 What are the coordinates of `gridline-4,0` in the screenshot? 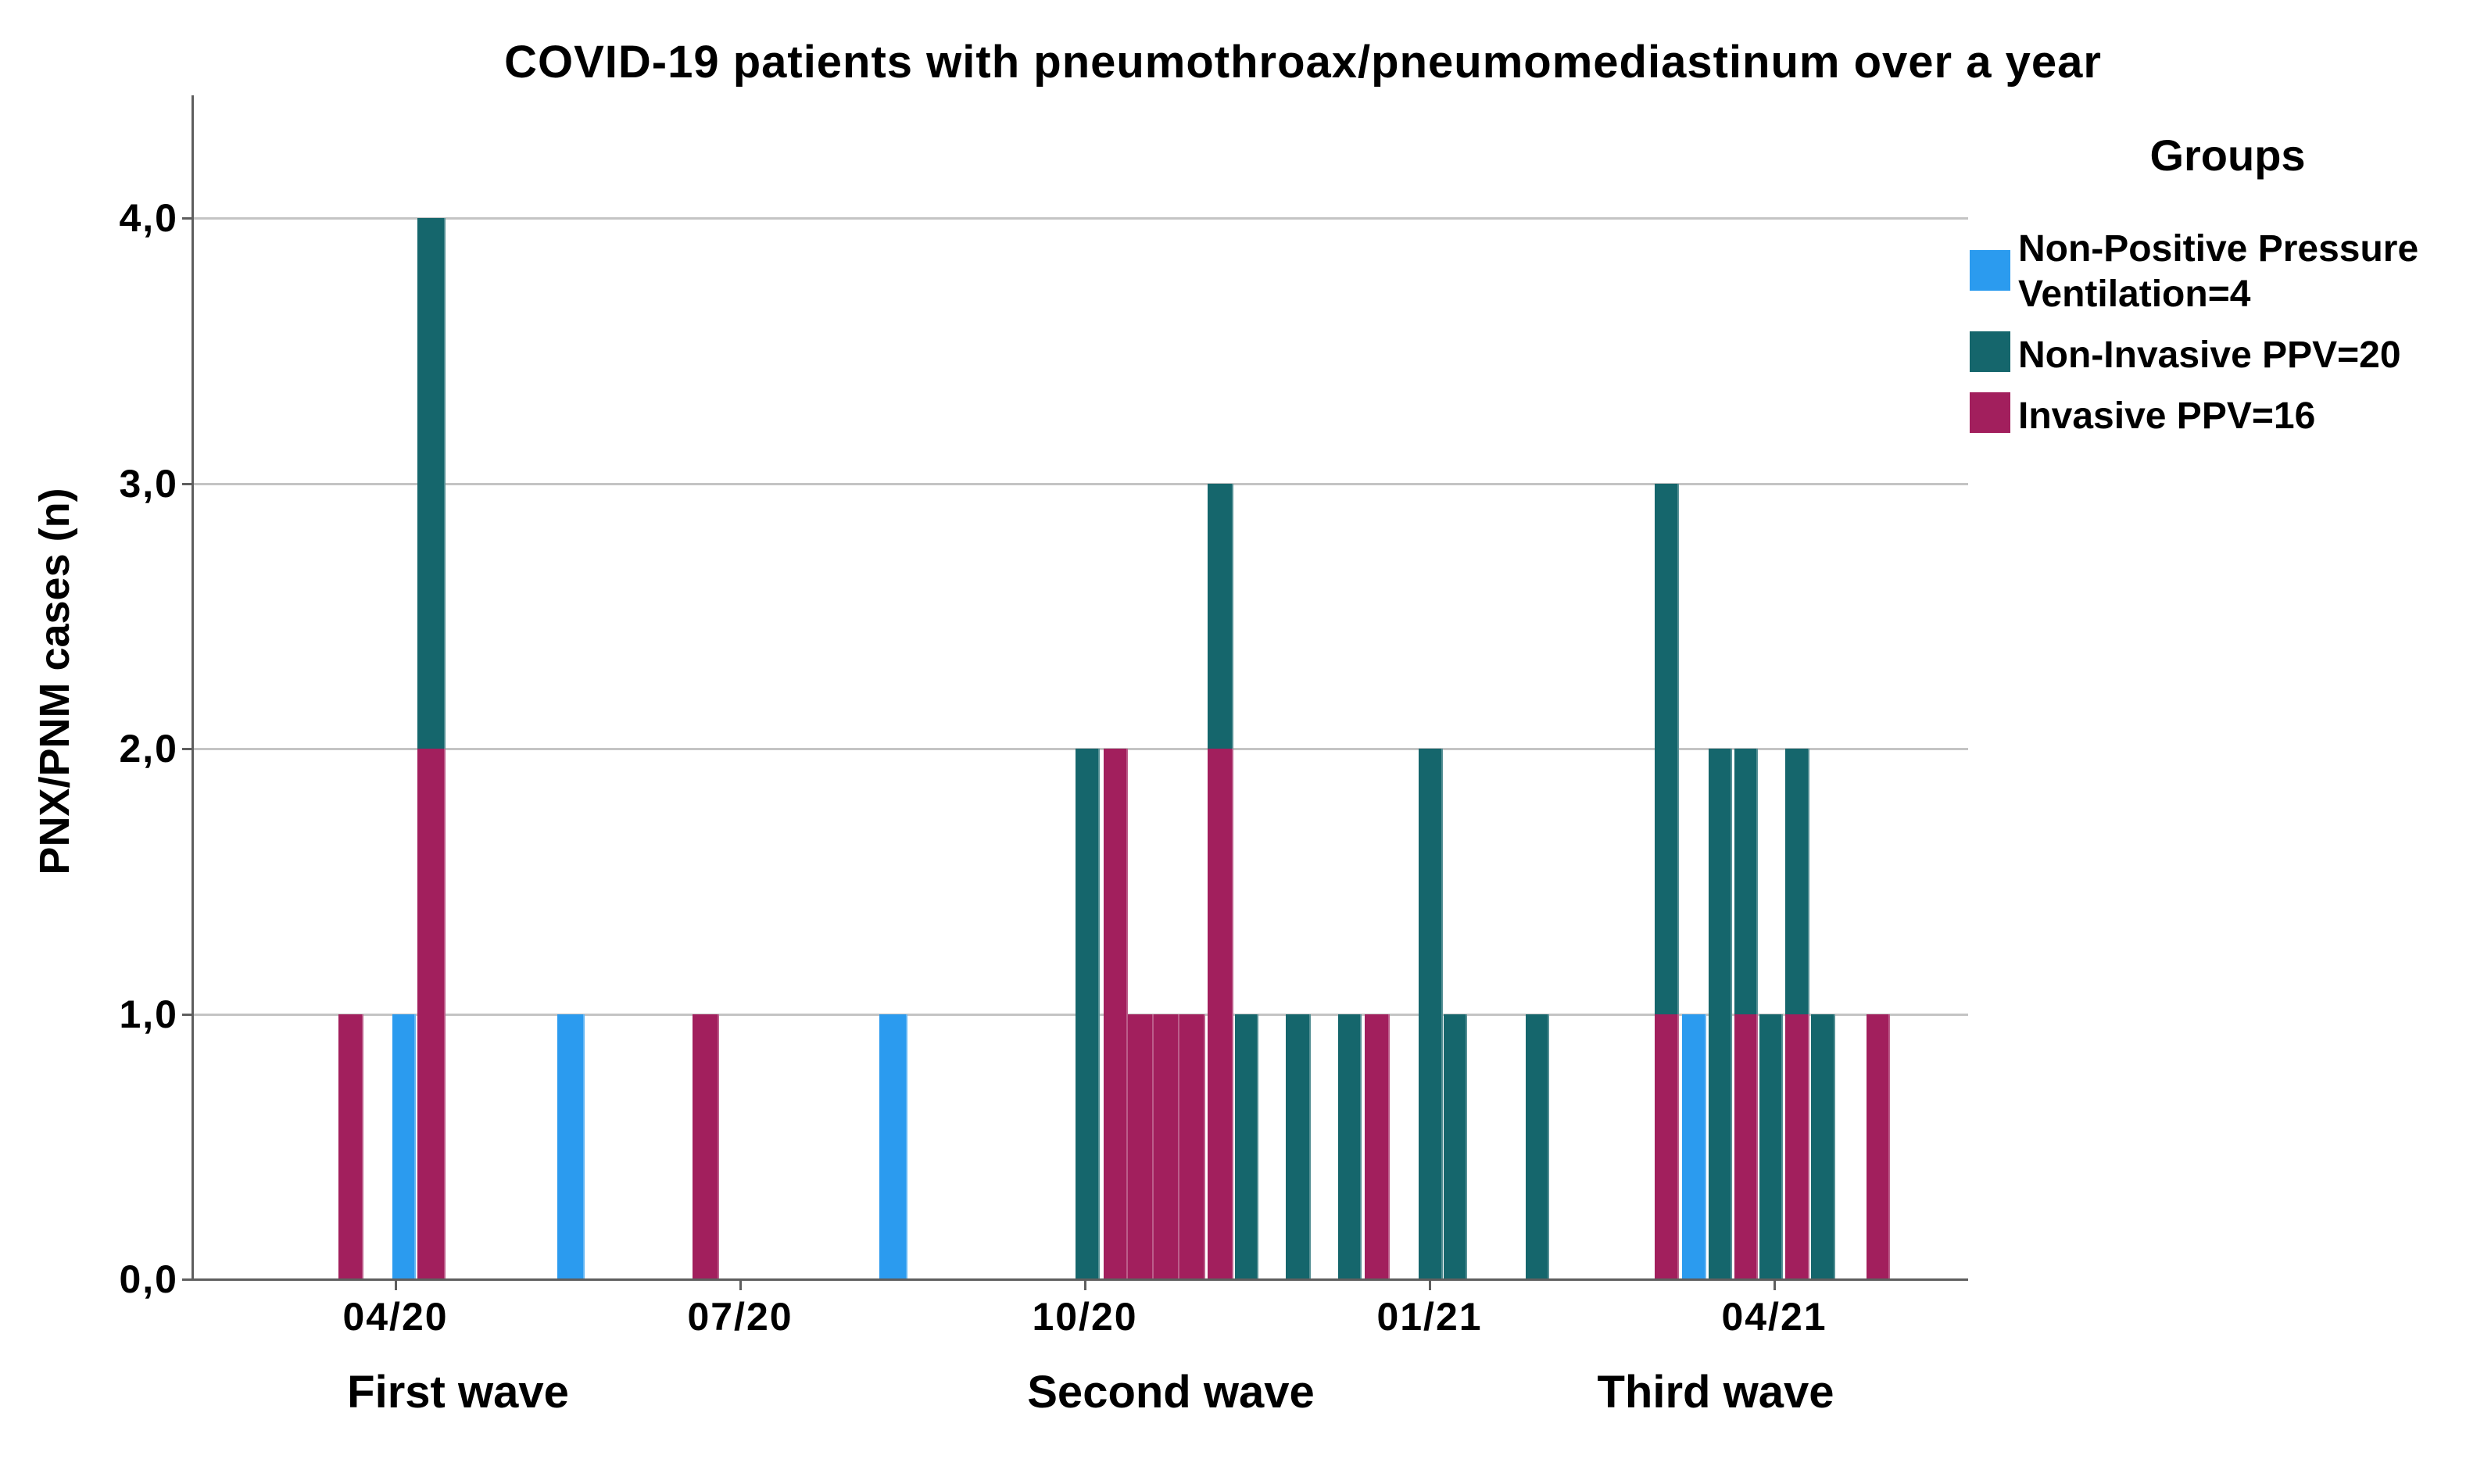 It's located at (1080, 218).